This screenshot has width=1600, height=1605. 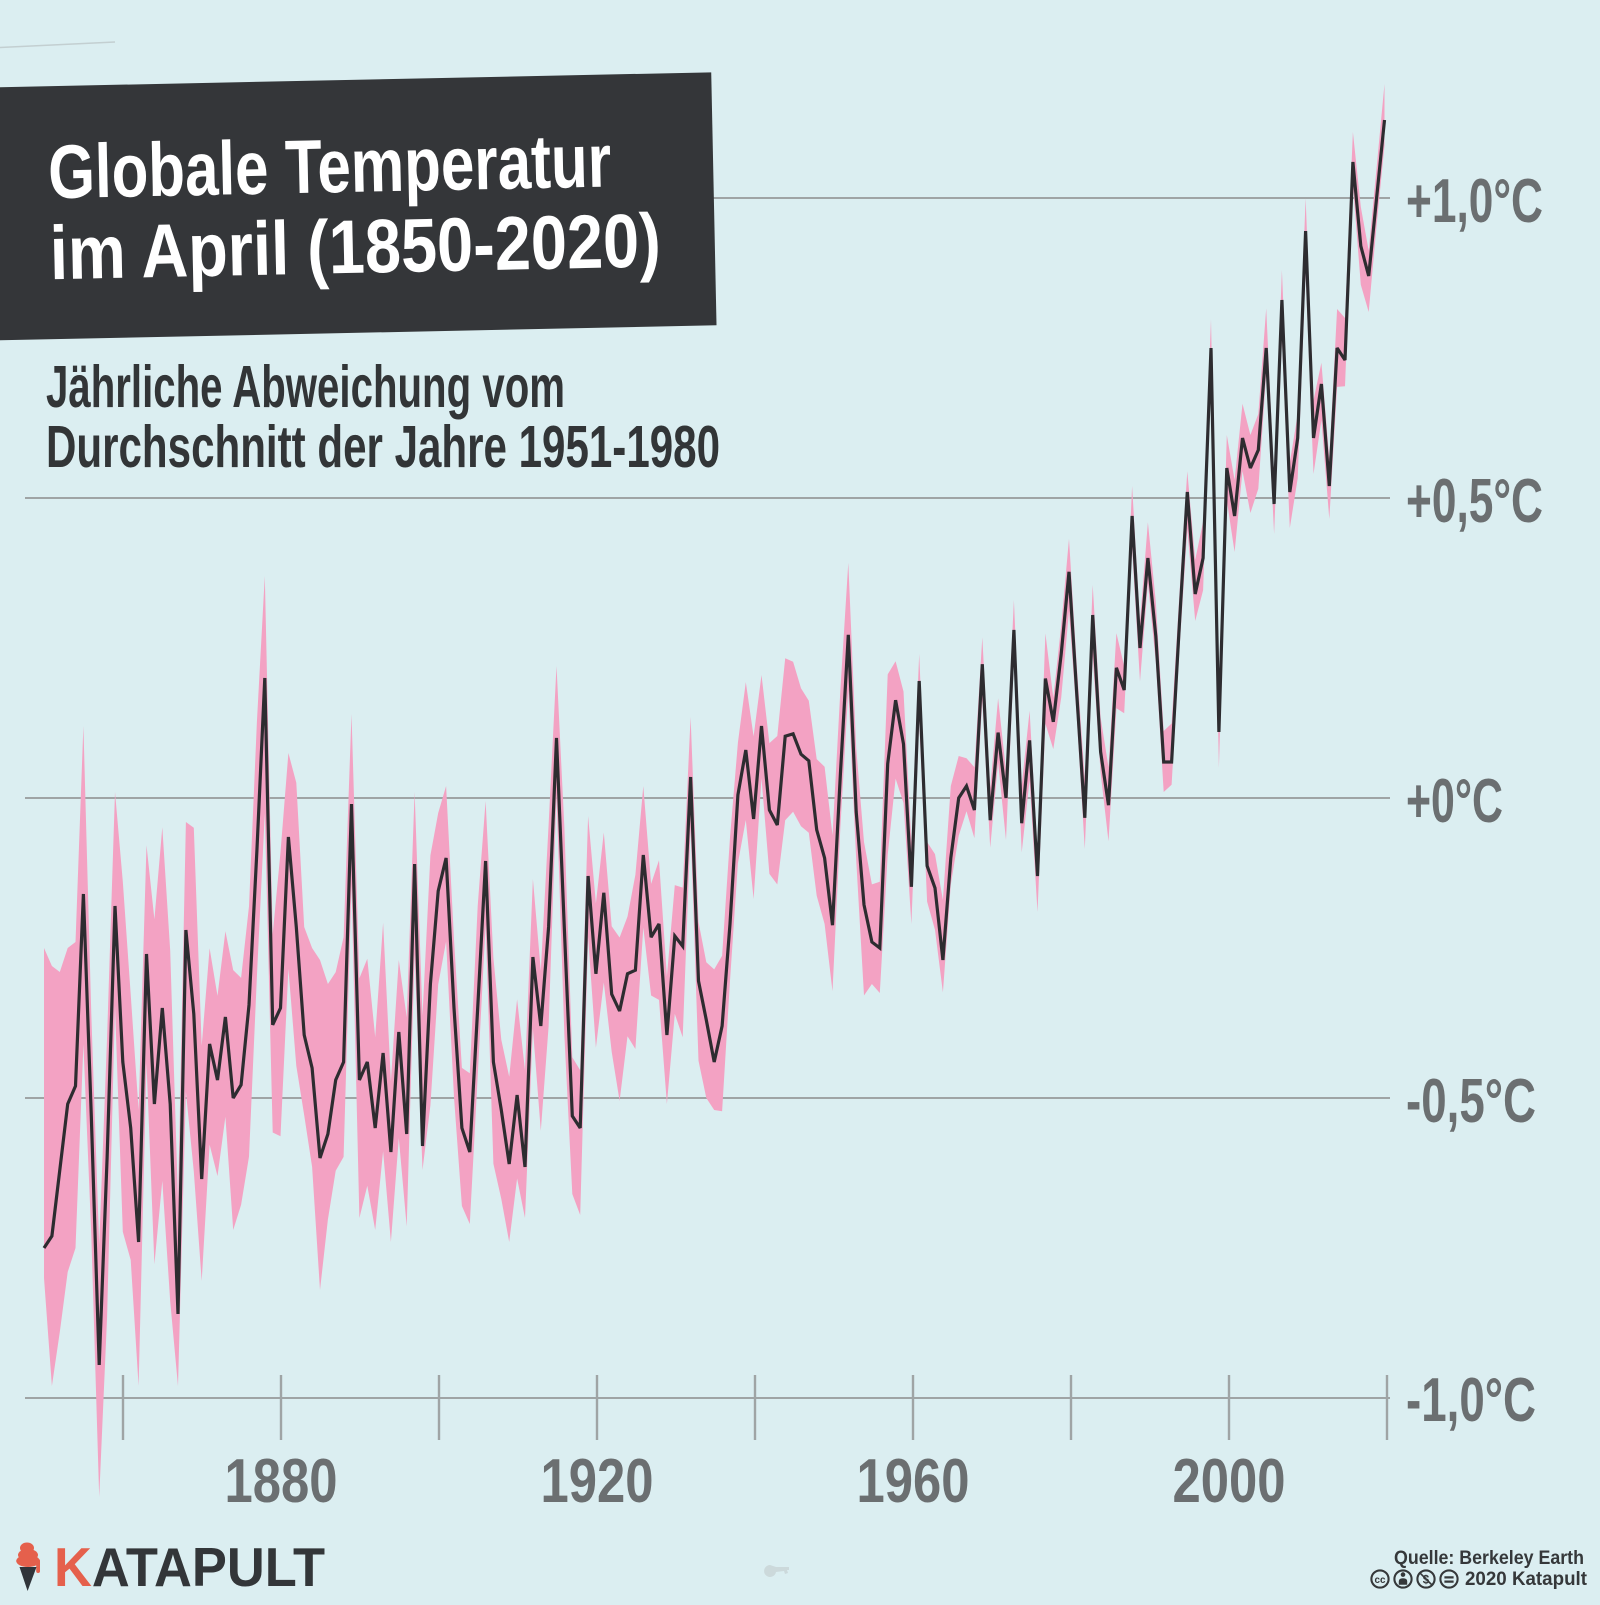 What do you see at coordinates (1471, 1101) in the screenshot?
I see `svg-text: -0,5°C` at bounding box center [1471, 1101].